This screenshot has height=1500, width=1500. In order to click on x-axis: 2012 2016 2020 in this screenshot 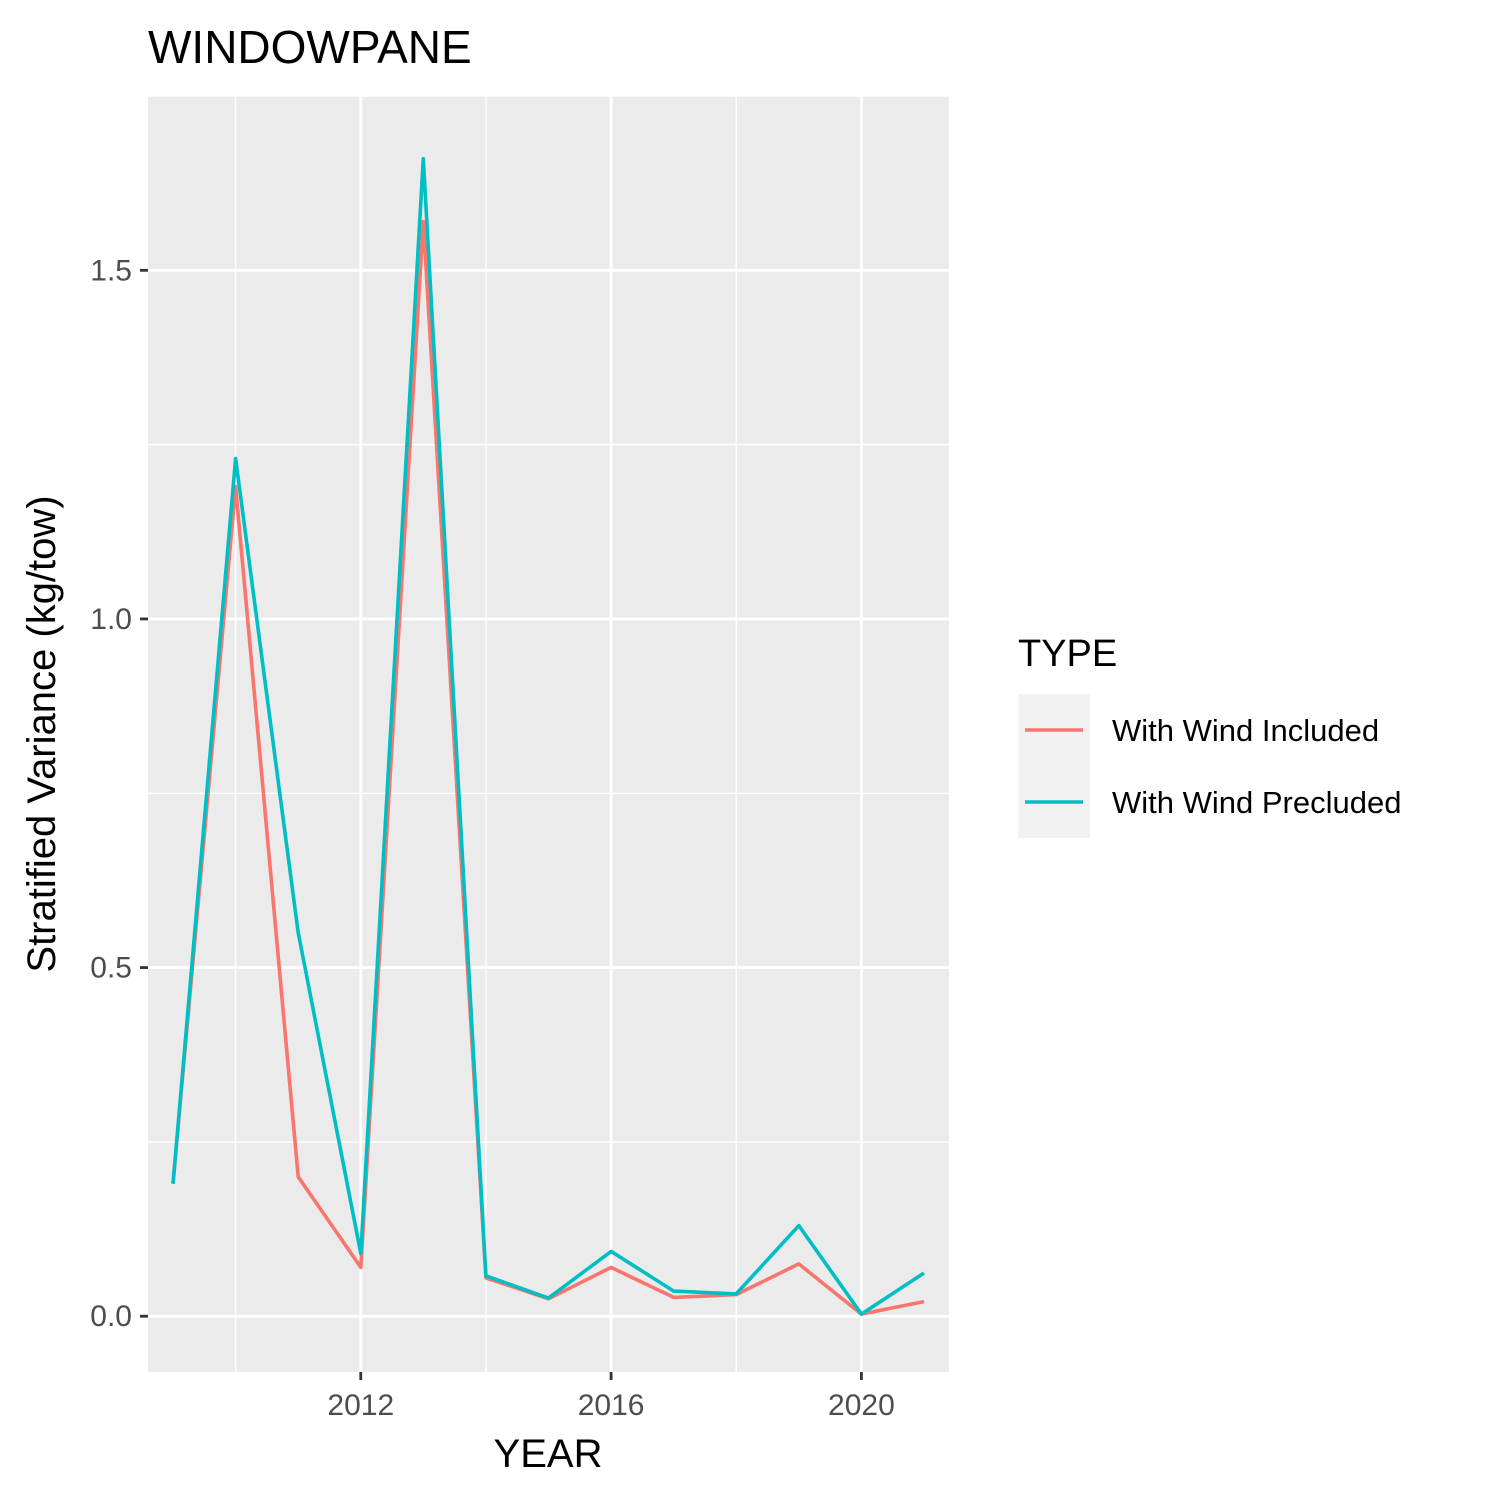, I will do `click(611, 1397)`.